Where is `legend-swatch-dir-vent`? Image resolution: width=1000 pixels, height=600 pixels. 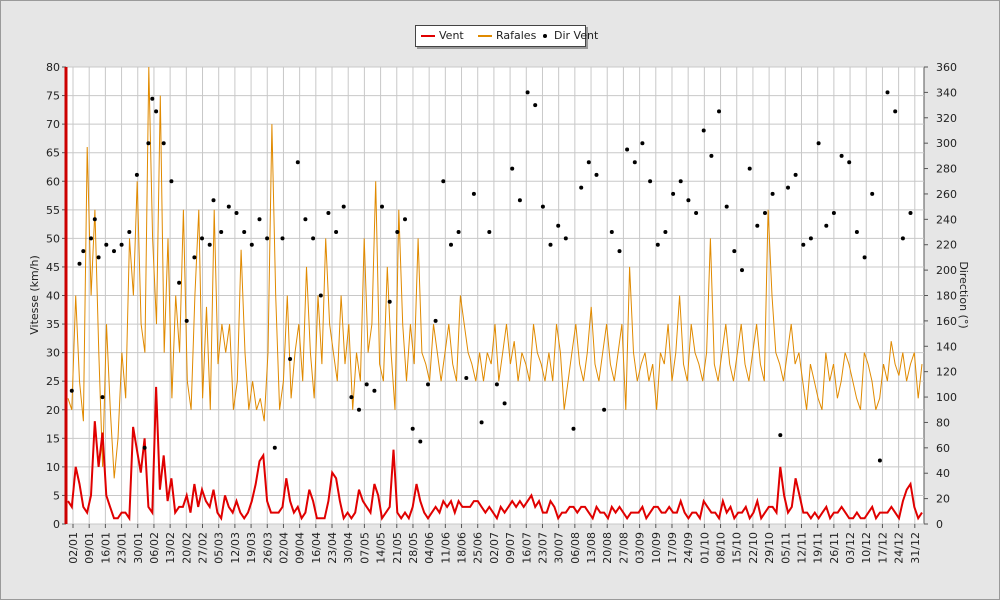
legend-swatch-dir-vent is located at coordinates (545, 36).